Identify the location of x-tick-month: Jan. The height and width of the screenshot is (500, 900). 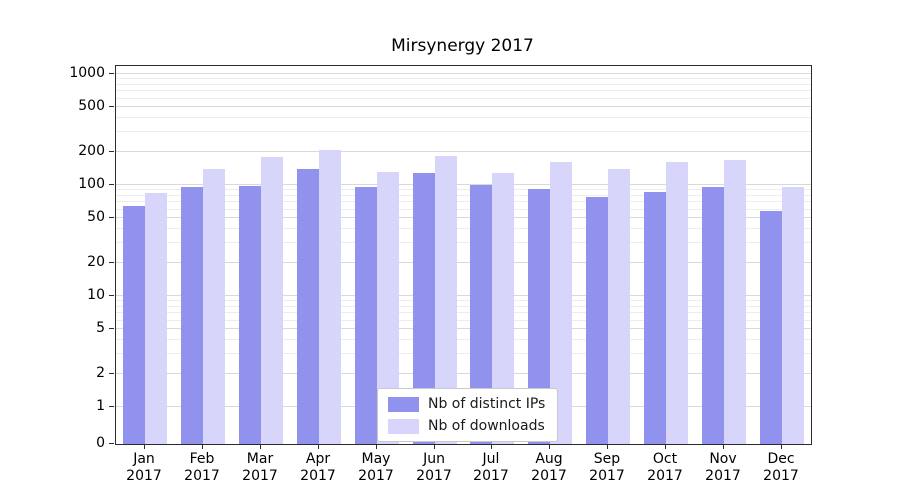
(144, 459).